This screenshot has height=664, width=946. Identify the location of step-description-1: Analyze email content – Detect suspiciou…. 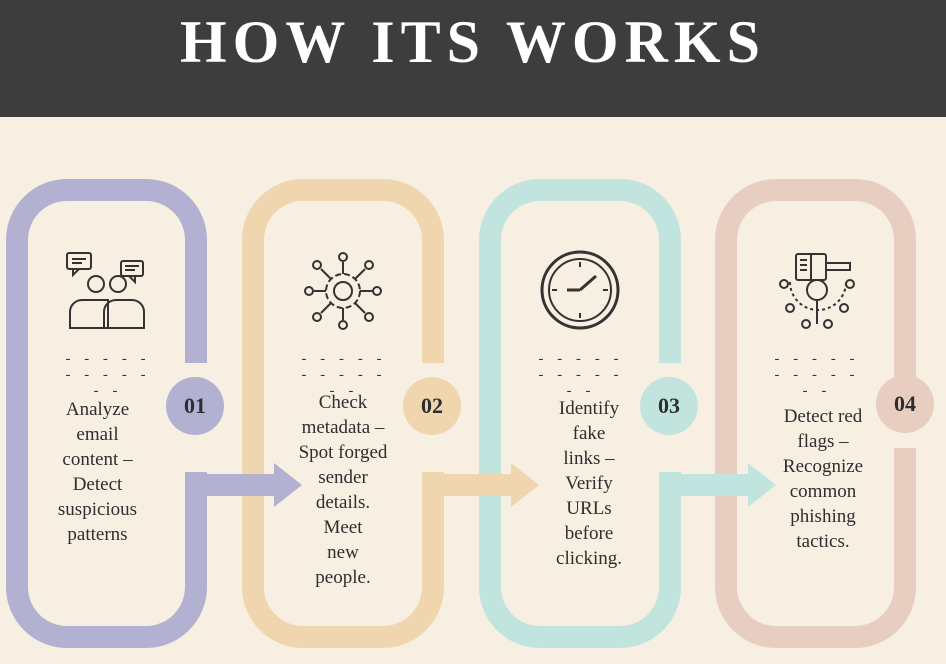
(97, 472).